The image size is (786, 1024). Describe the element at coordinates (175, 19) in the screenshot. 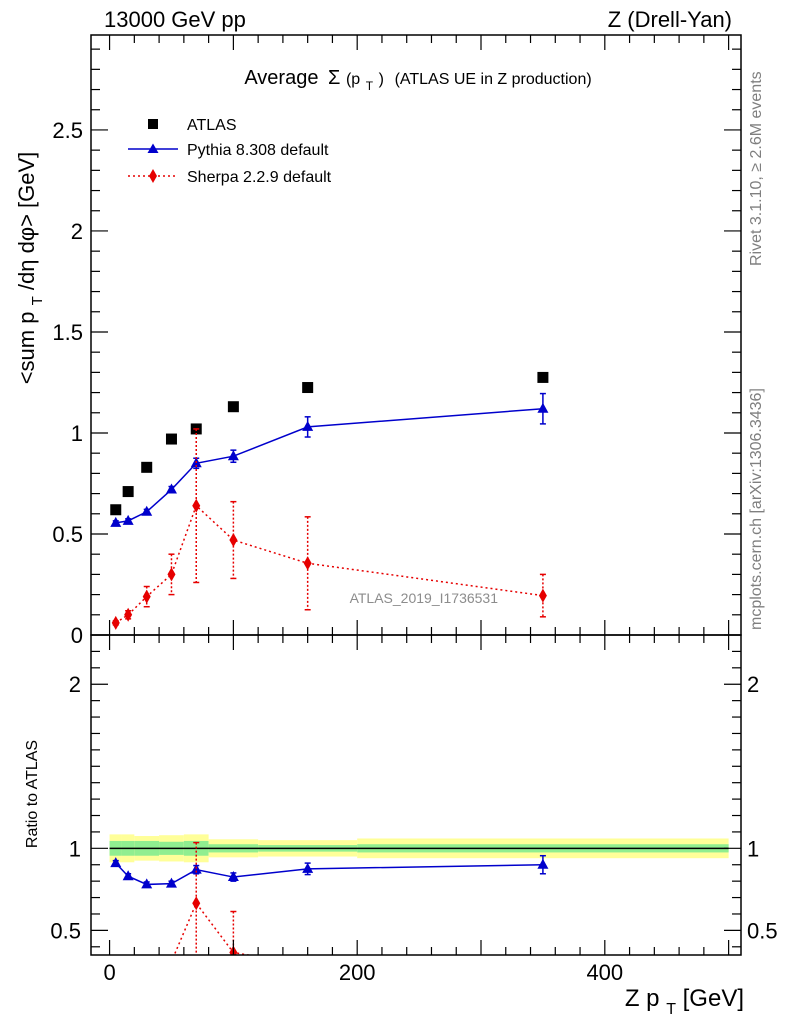

I see `header-left-label: 13000 GeV pp` at that location.